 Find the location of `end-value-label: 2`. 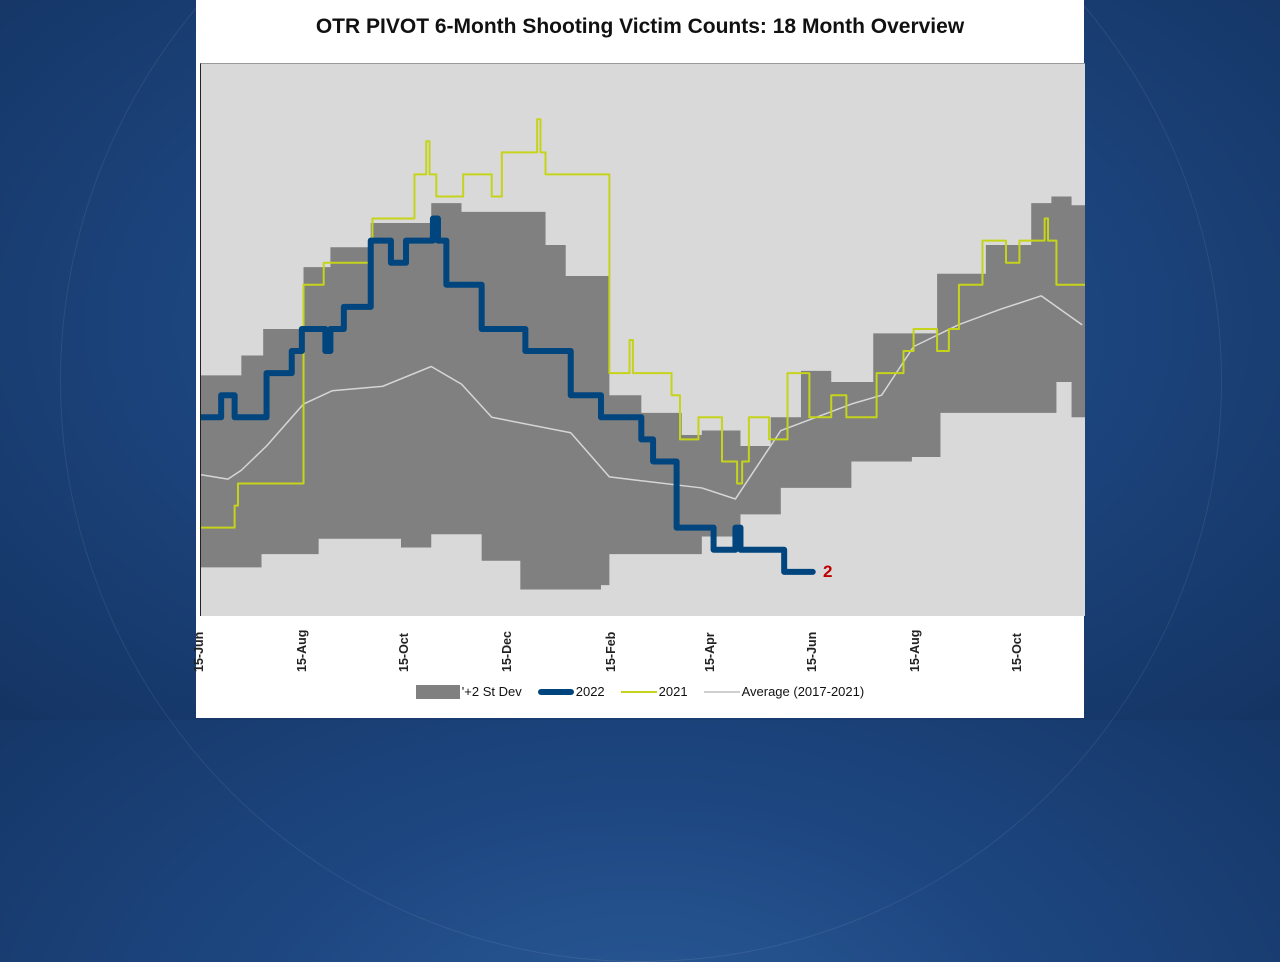

end-value-label: 2 is located at coordinates (828, 571).